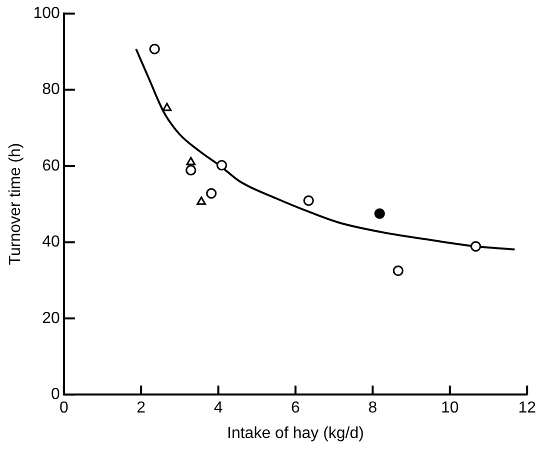 This screenshot has width=540, height=451. I want to click on y-tick-label: 20, so click(51, 318).